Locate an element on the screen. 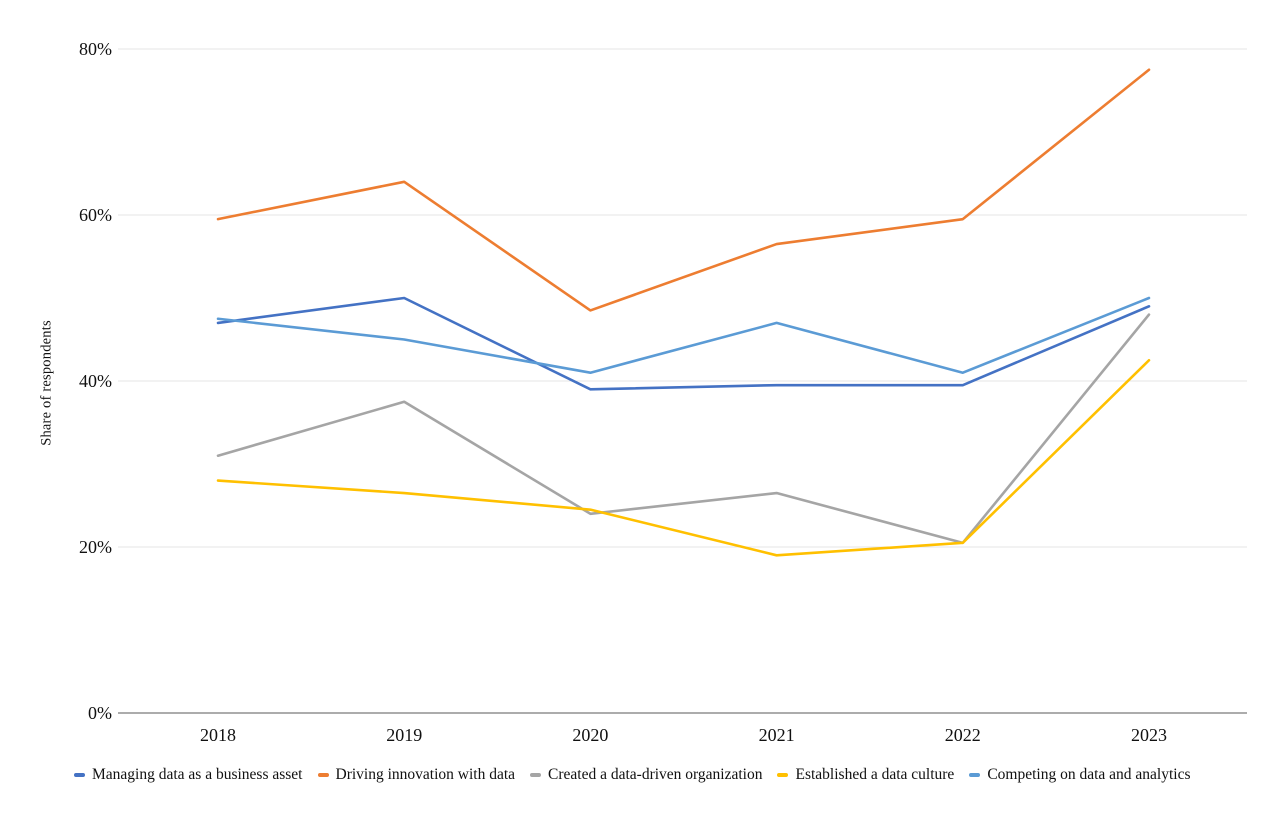  legend-item-driving-innovation-with-data: Driving innovation with data is located at coordinates (416, 775).